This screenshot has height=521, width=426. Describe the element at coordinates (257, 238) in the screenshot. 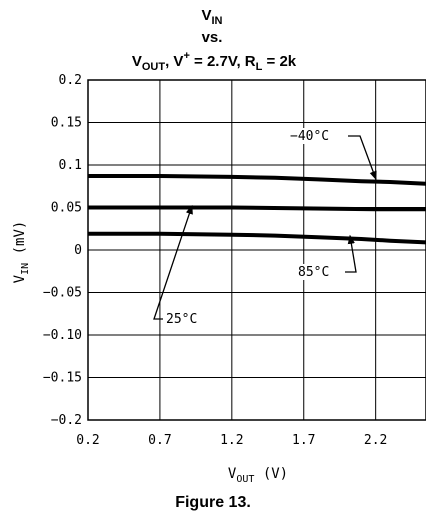

I see `series-line-85c` at that location.